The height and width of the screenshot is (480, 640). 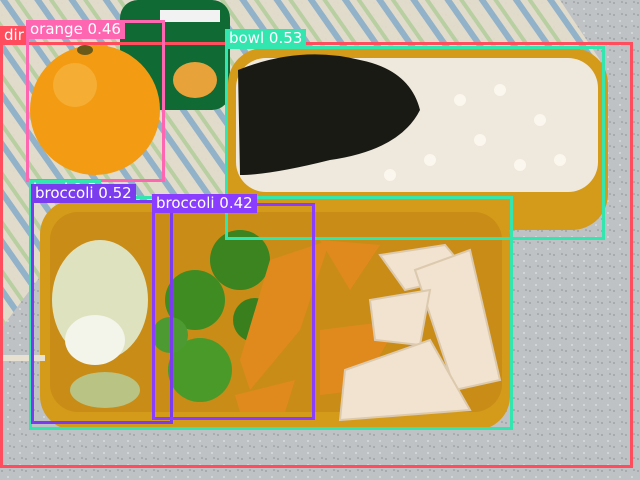 What do you see at coordinates (420, 332) in the screenshot?
I see `tofu-icon` at bounding box center [420, 332].